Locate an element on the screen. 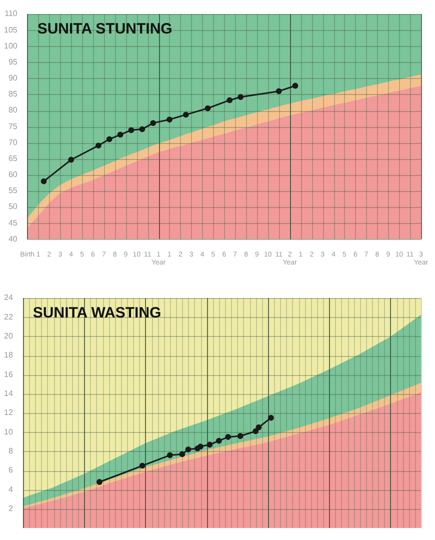 Image resolution: width=435 pixels, height=540 pixels. y-tick-label: 110 is located at coordinates (11, 13).